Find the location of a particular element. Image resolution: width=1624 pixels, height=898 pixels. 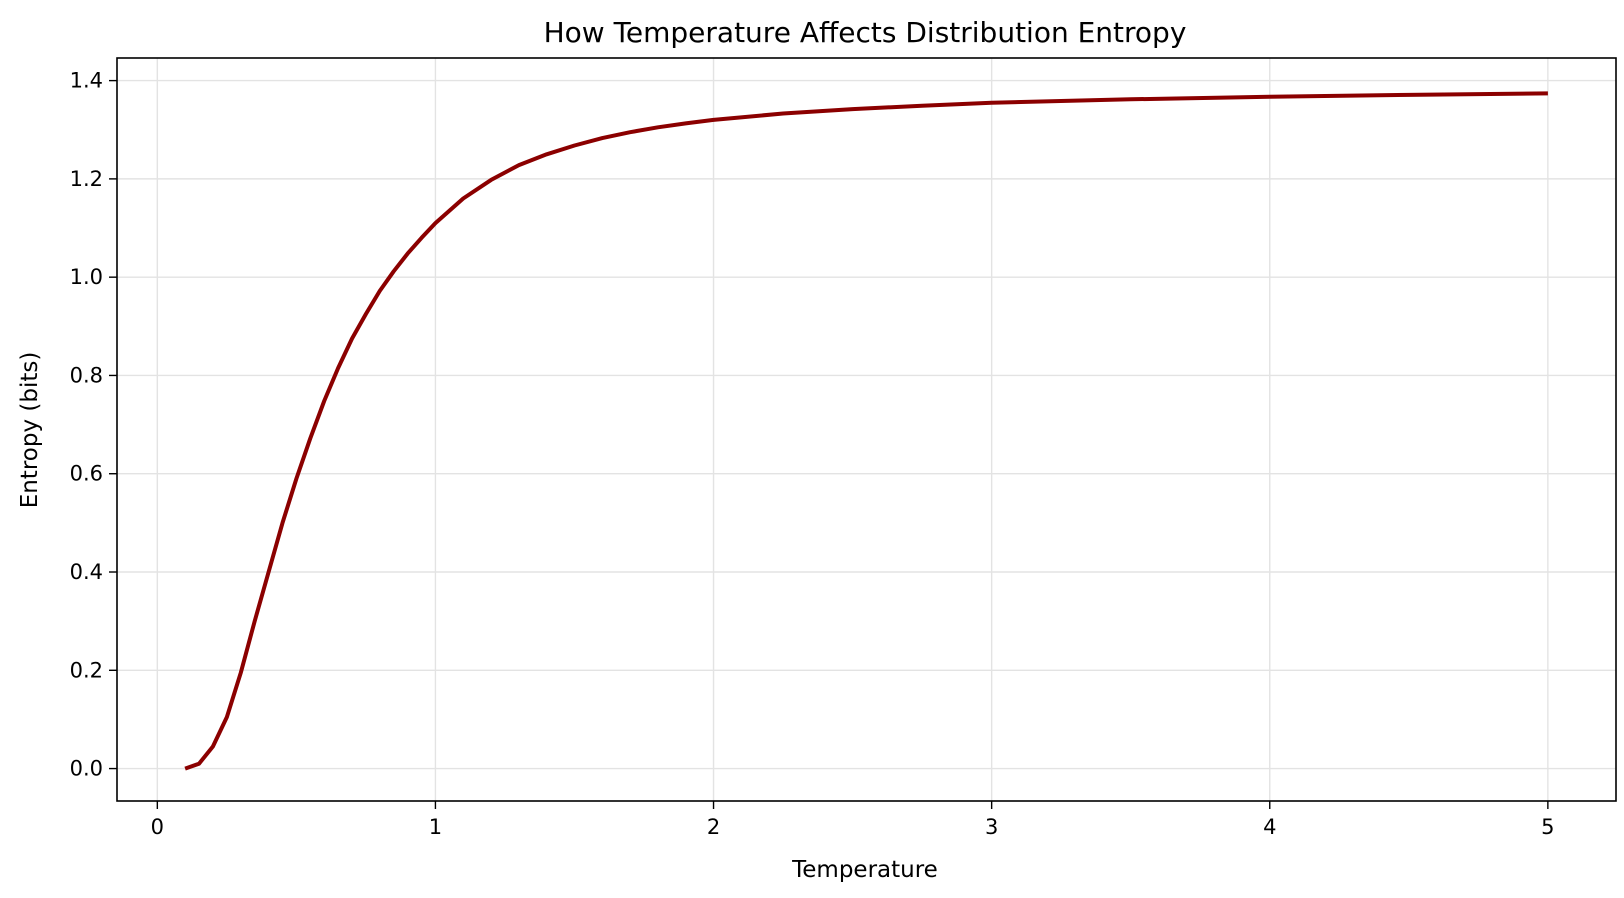

x-tick-label: 5 is located at coordinates (1547, 827).